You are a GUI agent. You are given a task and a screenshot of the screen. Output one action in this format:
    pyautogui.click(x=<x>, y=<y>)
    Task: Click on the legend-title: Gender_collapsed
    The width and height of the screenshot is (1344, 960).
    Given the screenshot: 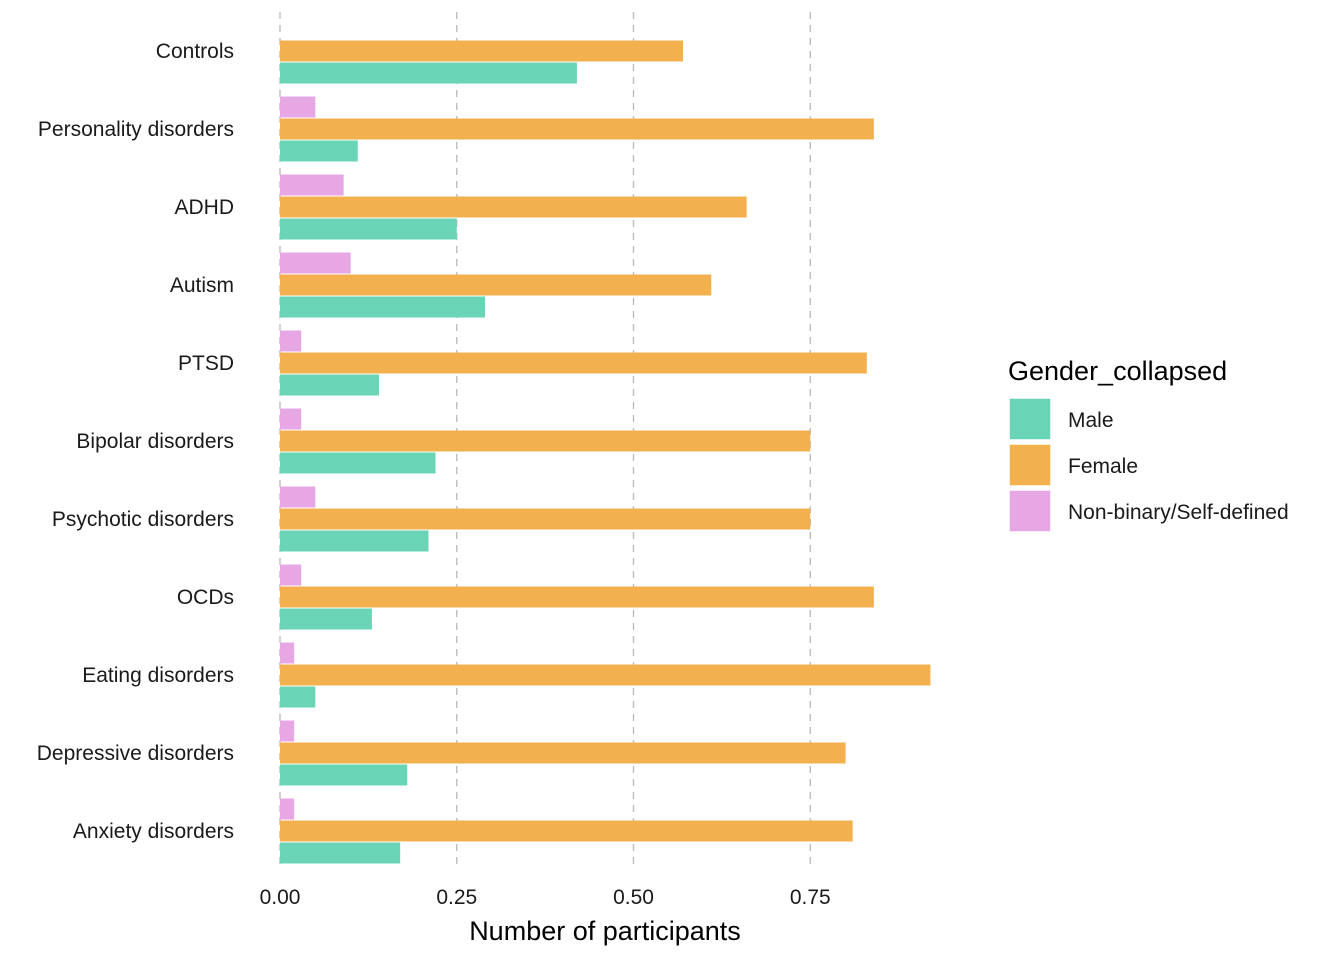 What is the action you would take?
    pyautogui.click(x=1117, y=371)
    